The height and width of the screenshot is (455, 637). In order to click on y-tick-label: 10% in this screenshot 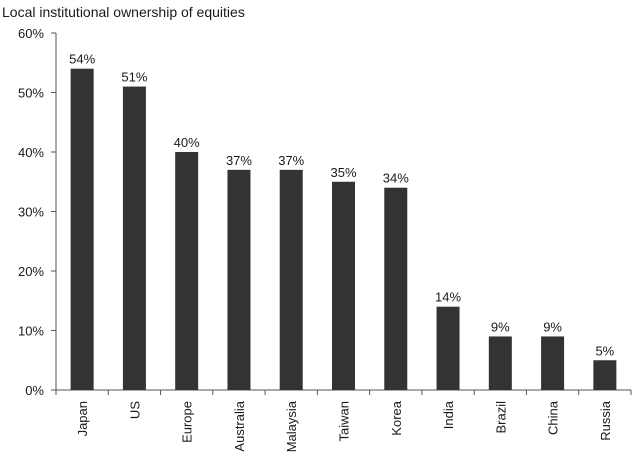, I will do `click(31, 331)`.